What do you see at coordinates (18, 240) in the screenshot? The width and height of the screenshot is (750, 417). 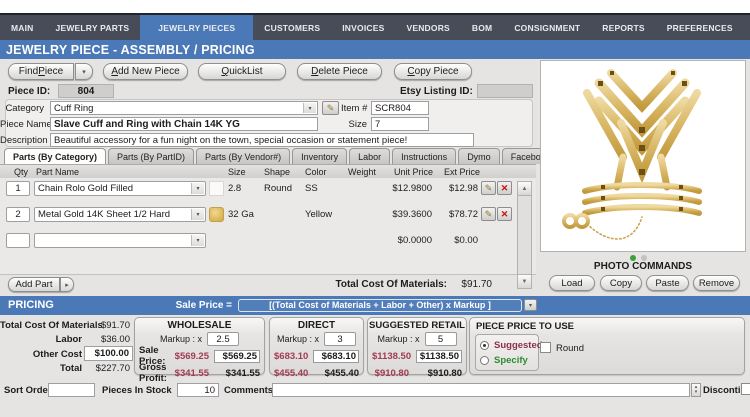 I see `qty-field` at bounding box center [18, 240].